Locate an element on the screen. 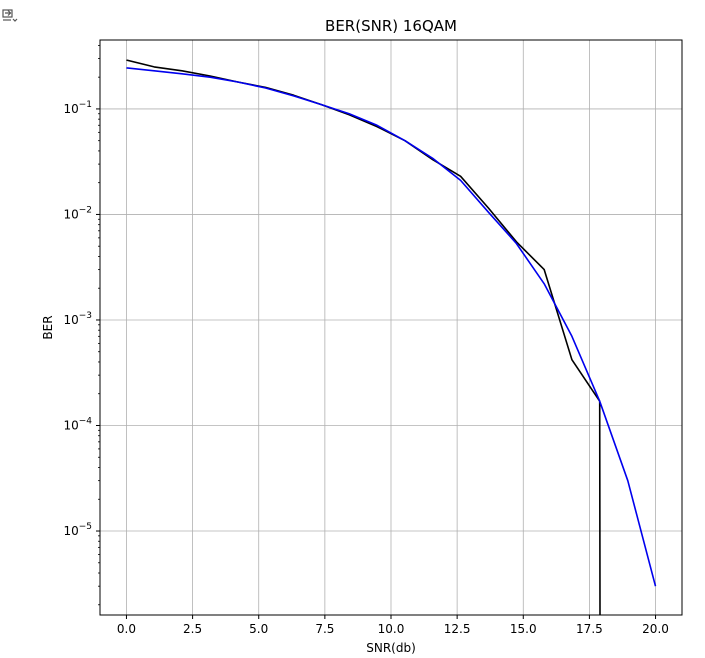 Image resolution: width=705 pixels, height=658 pixels. x-axis: 0.0 2.5 5.0 7.5 10.0 12.5 15.0 17.5 20.0 is located at coordinates (393, 625).